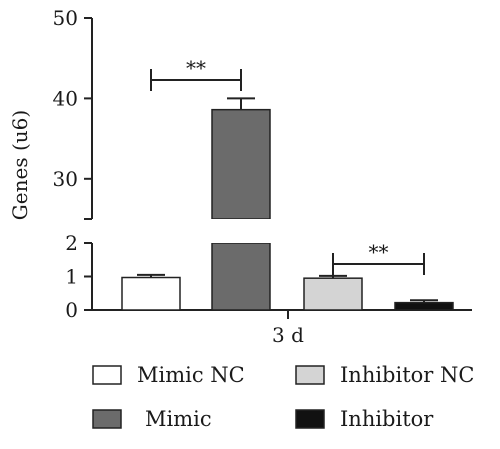 The height and width of the screenshot is (449, 500). I want to click on y-ticks: 30 40 50 0 1 2, so click(72, 164).